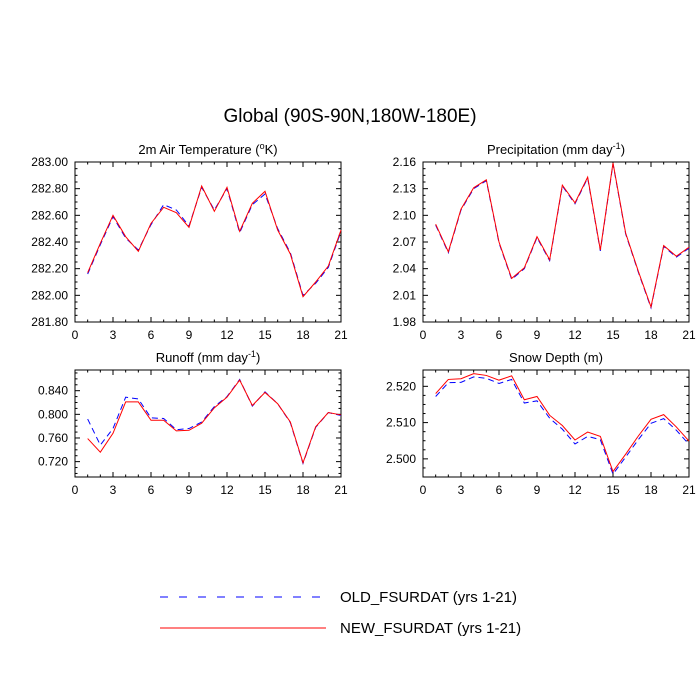 The height and width of the screenshot is (700, 700). Describe the element at coordinates (207, 149) in the screenshot. I see `chart-title: 2m Air Temperature (oK)` at that location.